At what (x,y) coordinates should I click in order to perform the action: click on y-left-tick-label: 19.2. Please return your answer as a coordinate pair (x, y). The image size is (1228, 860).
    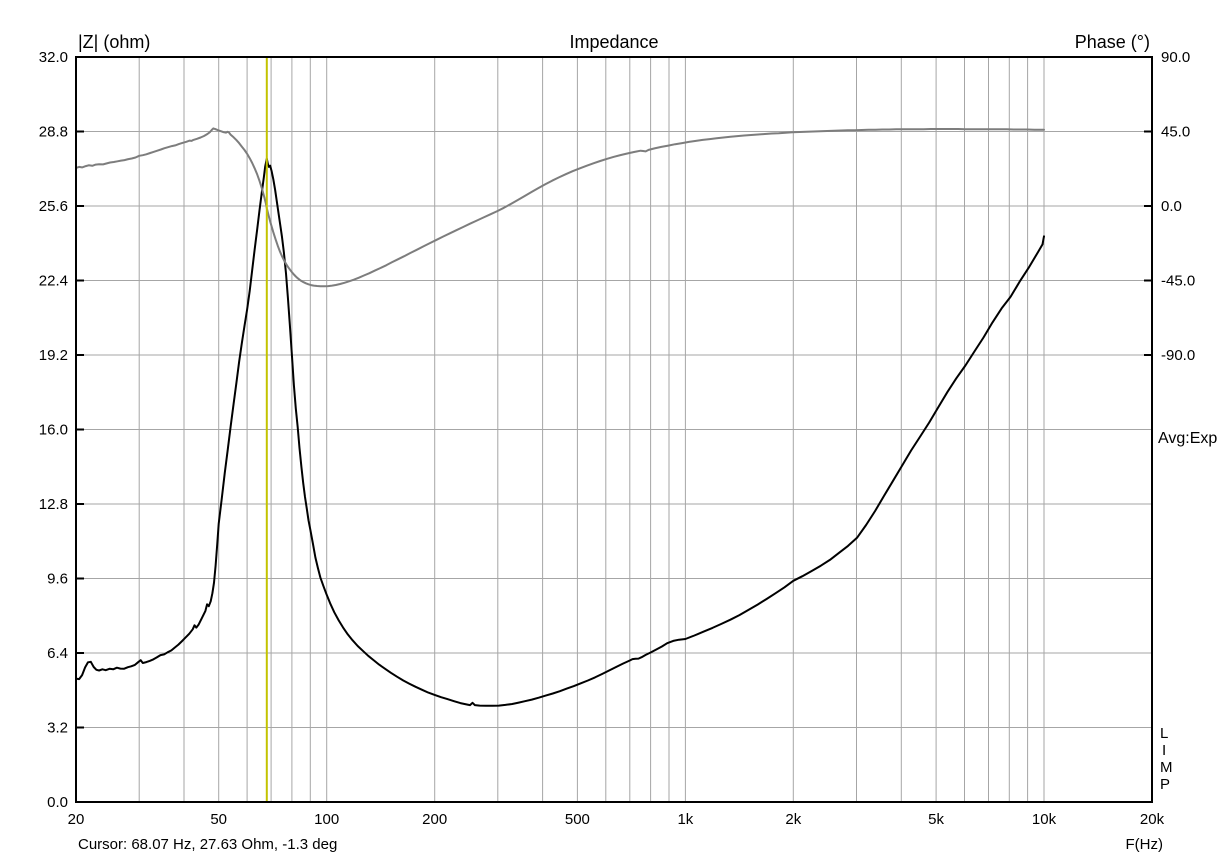
    Looking at the image, I should click on (53, 355).